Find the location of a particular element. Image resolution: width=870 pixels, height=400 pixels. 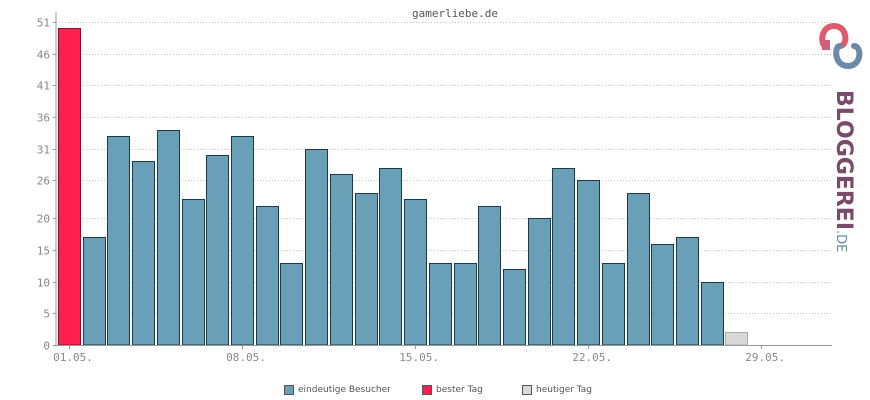

bloggerei-logo-text: BLOGGEREI.DE is located at coordinates (843, 171).